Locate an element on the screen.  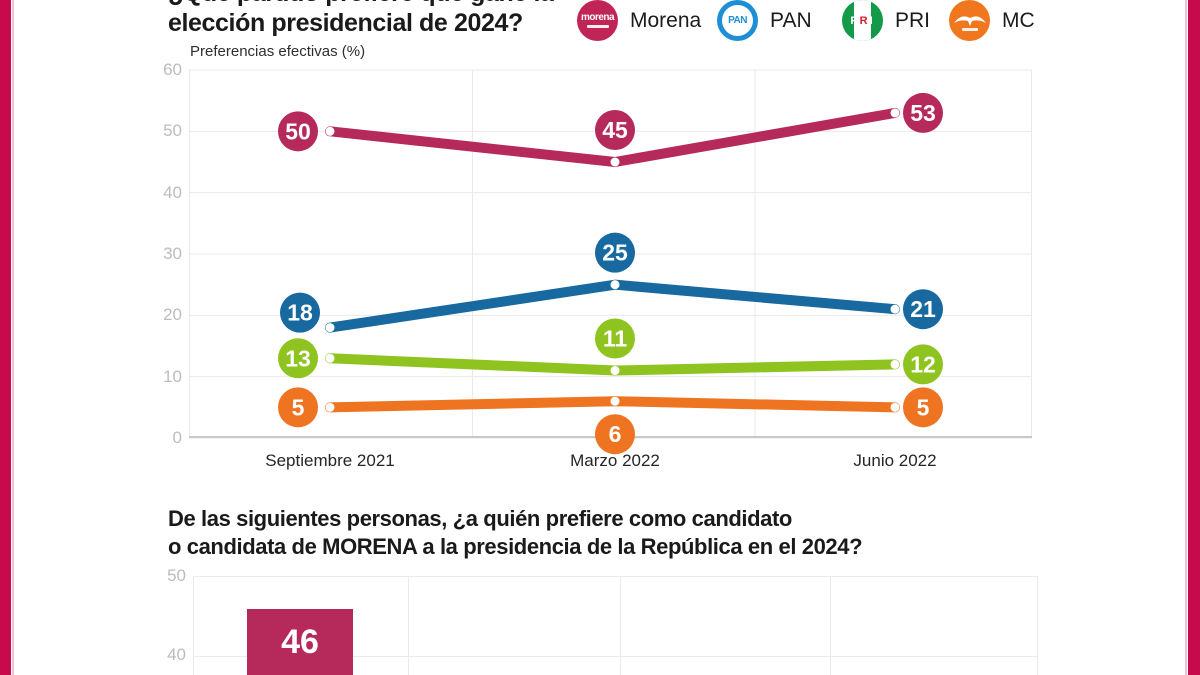
legend-label-pan: PAN is located at coordinates (791, 20).